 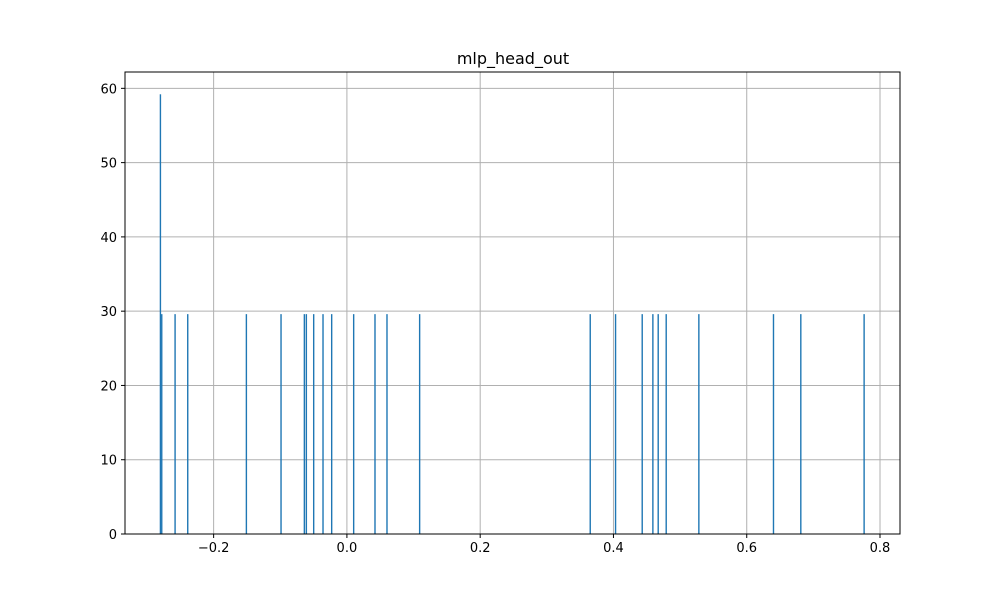 What do you see at coordinates (746, 548) in the screenshot?
I see `x-tick-label-4: 0.6` at bounding box center [746, 548].